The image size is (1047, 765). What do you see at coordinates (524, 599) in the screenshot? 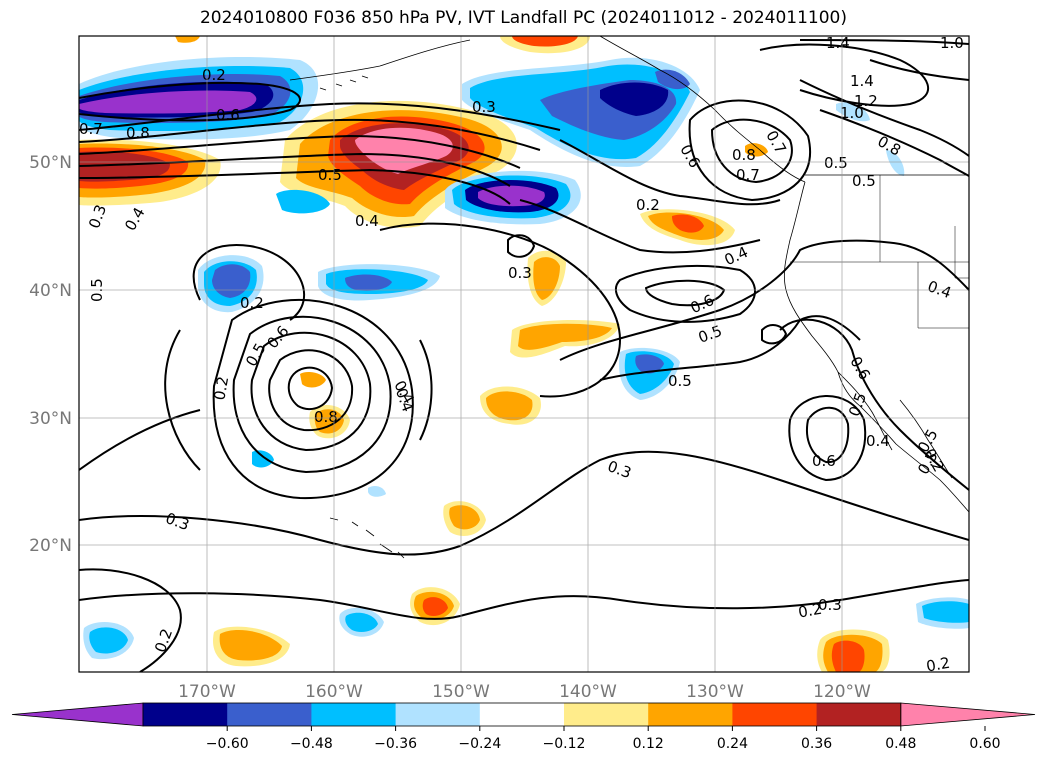
I see `contour-0.2-south` at bounding box center [524, 599].